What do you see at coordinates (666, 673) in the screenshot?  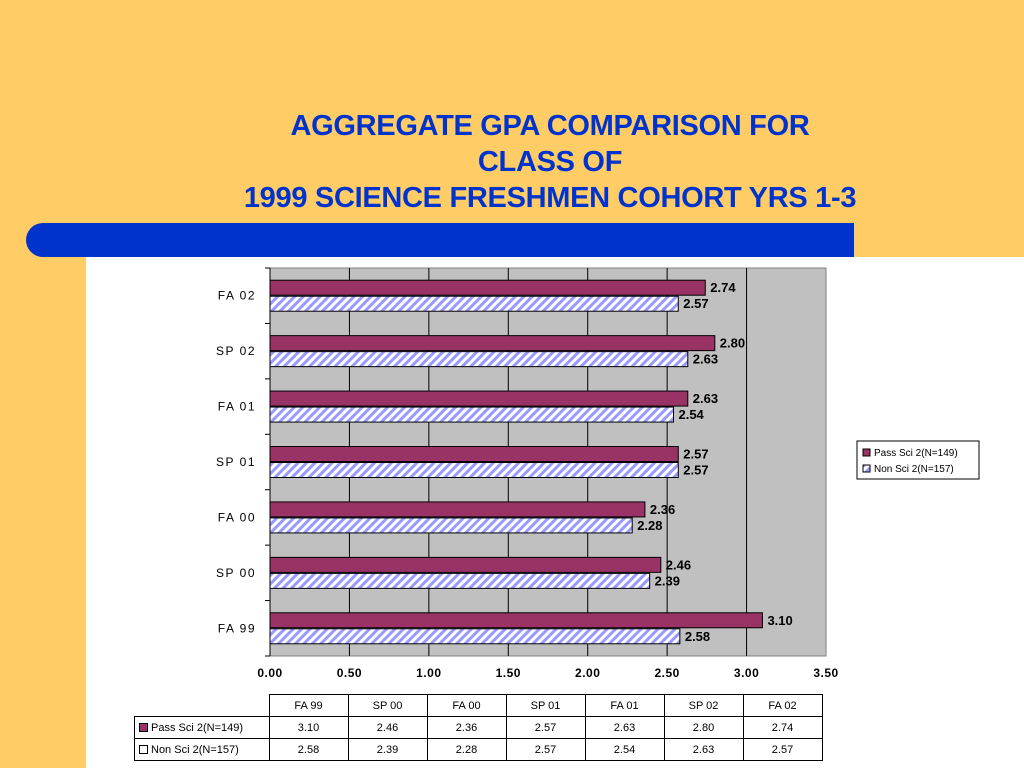 I see `x-tick-label: 2.50` at bounding box center [666, 673].